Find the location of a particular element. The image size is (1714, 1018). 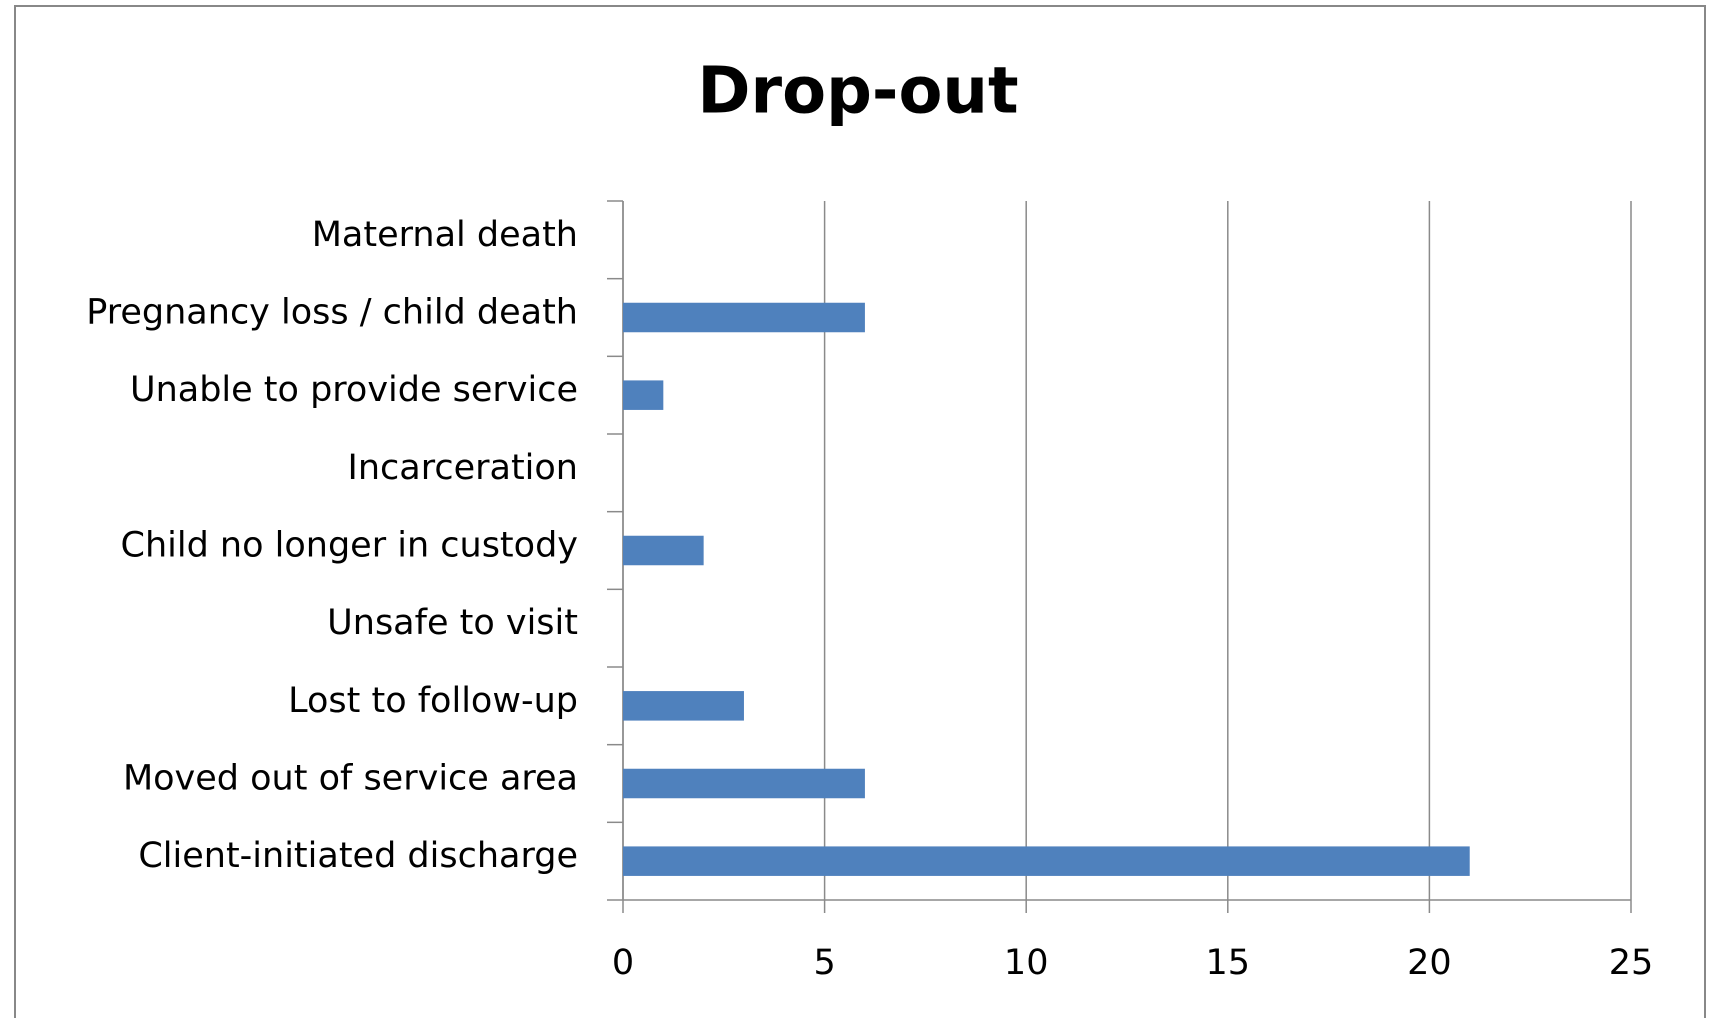

x-tick-label: 5 is located at coordinates (824, 963).